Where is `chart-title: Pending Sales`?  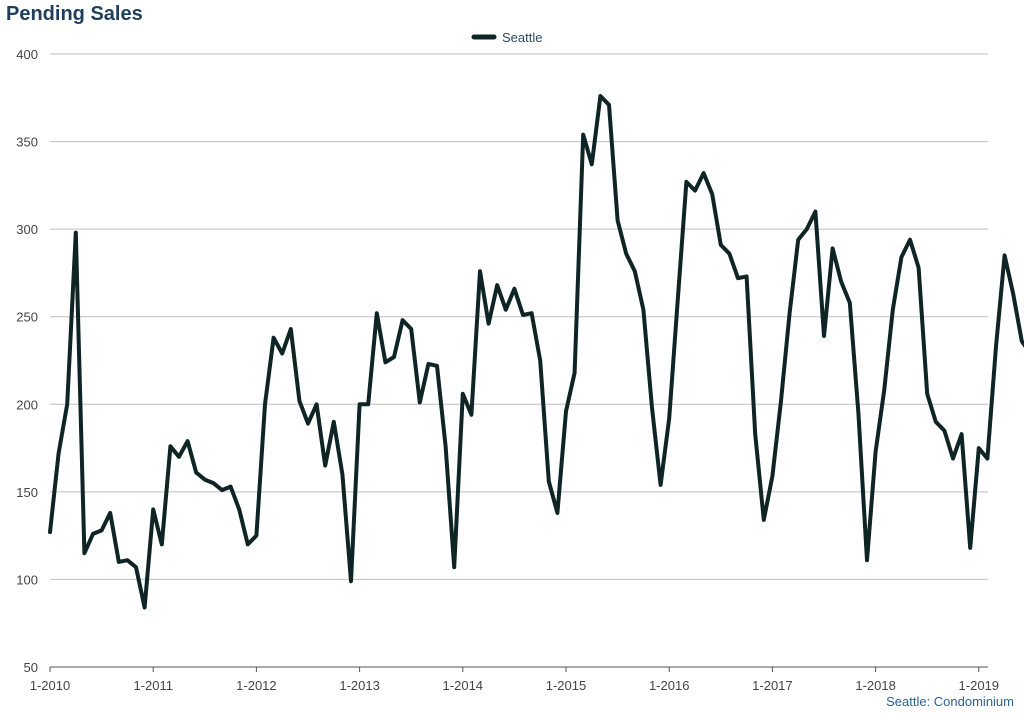
chart-title: Pending Sales is located at coordinates (74, 14).